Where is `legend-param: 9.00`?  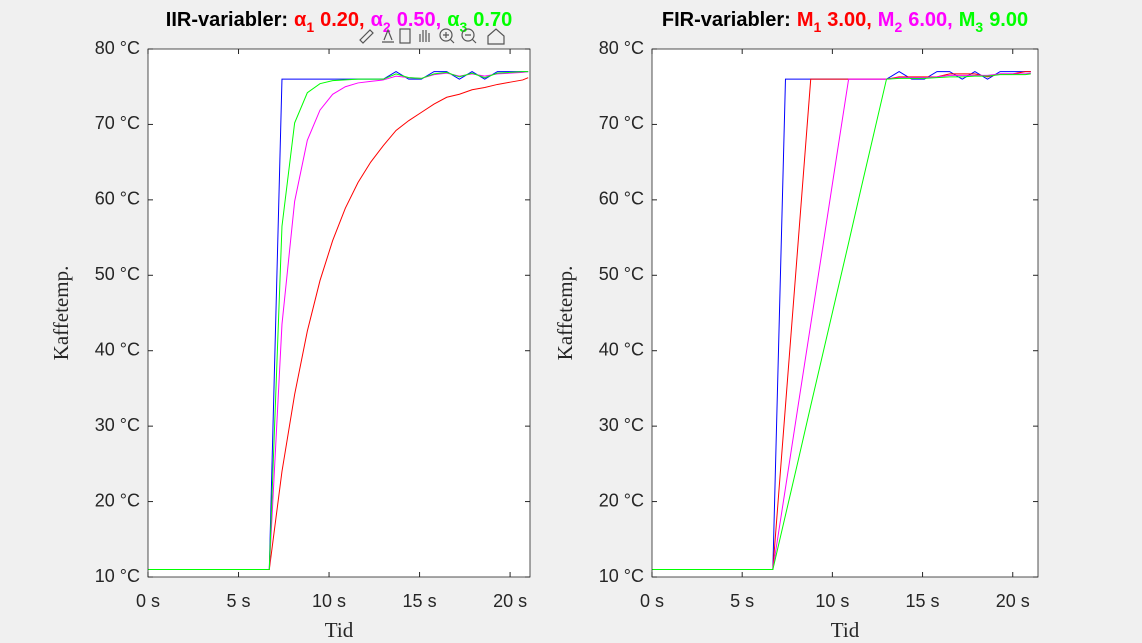 legend-param: 9.00 is located at coordinates (1008, 20).